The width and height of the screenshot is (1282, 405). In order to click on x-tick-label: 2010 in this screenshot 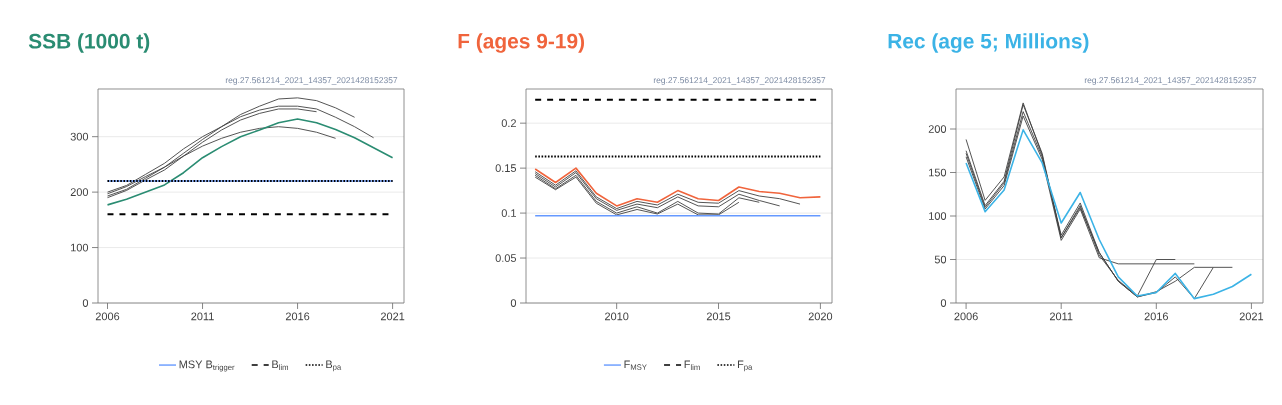, I will do `click(617, 316)`.